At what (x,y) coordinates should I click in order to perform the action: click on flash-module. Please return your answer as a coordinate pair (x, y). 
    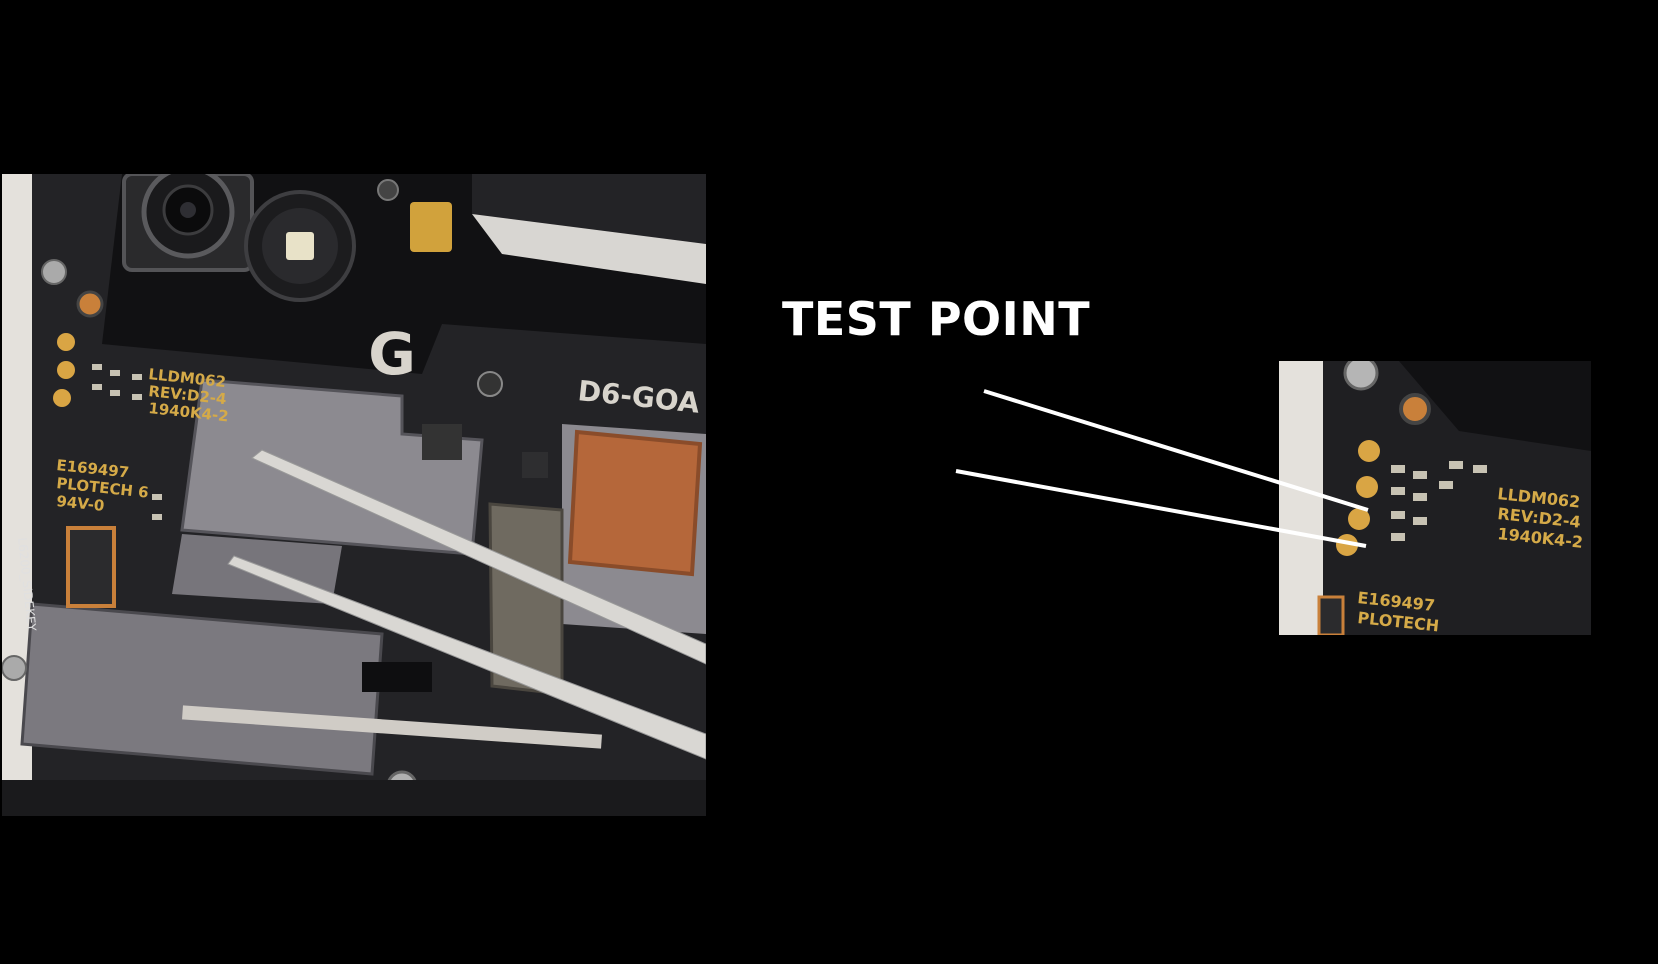
    Looking at the image, I should click on (300, 246).